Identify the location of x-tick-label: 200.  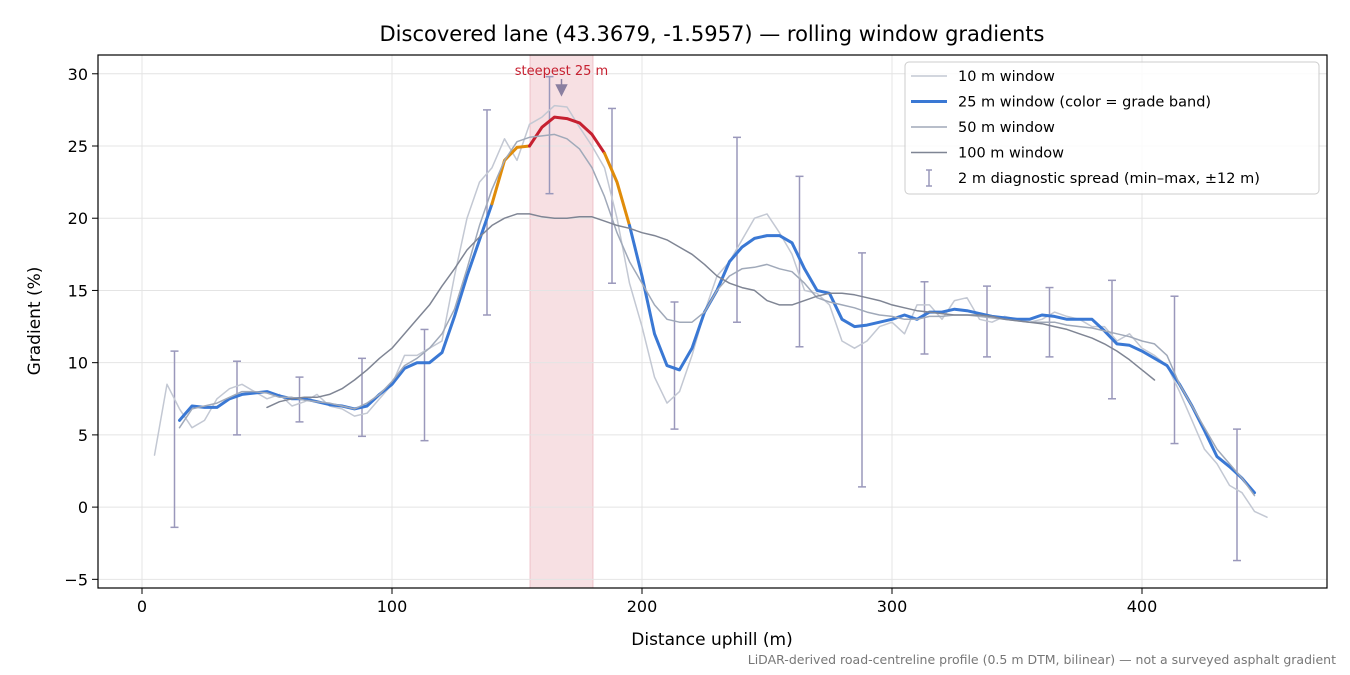
(642, 606).